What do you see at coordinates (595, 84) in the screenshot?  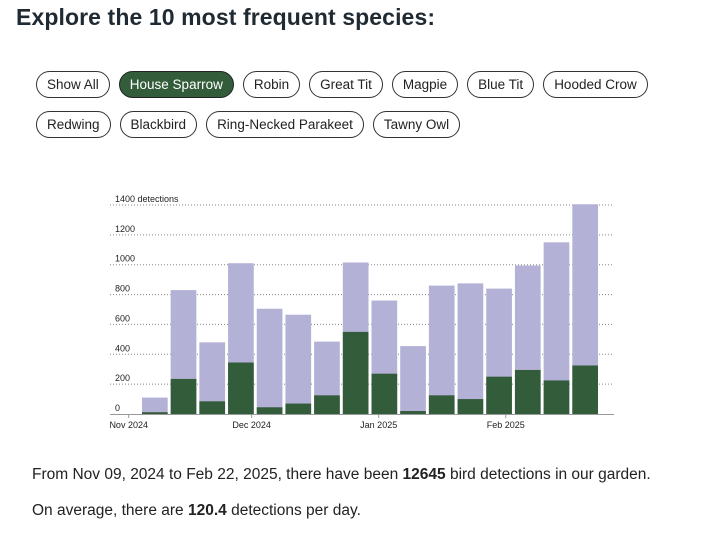 I see `species-button-hooded-crow: Hooded Crow` at bounding box center [595, 84].